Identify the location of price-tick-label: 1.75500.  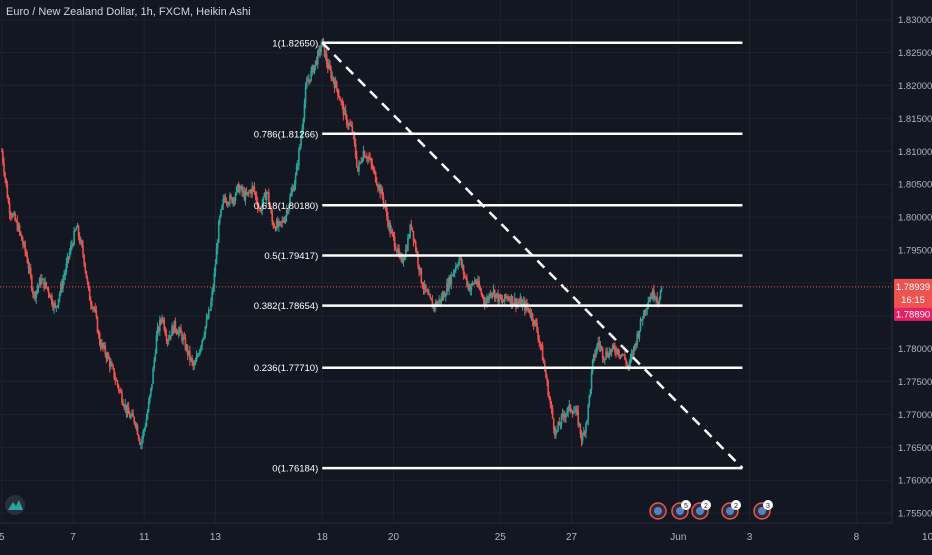
(915, 514).